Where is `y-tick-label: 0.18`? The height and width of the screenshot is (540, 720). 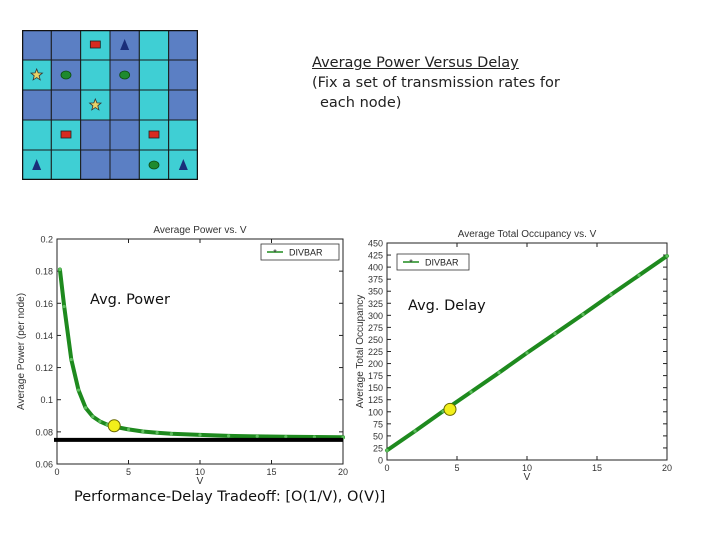 y-tick-label: 0.18 is located at coordinates (44, 272).